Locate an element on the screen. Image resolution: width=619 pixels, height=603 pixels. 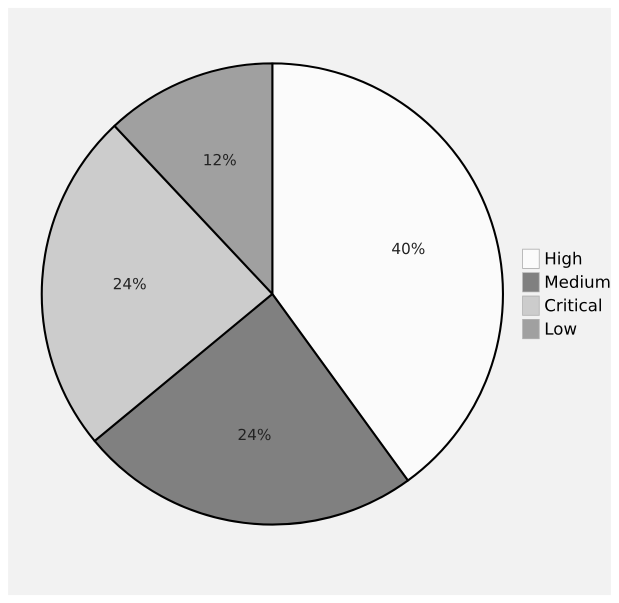
legend-label: Critical is located at coordinates (573, 305).